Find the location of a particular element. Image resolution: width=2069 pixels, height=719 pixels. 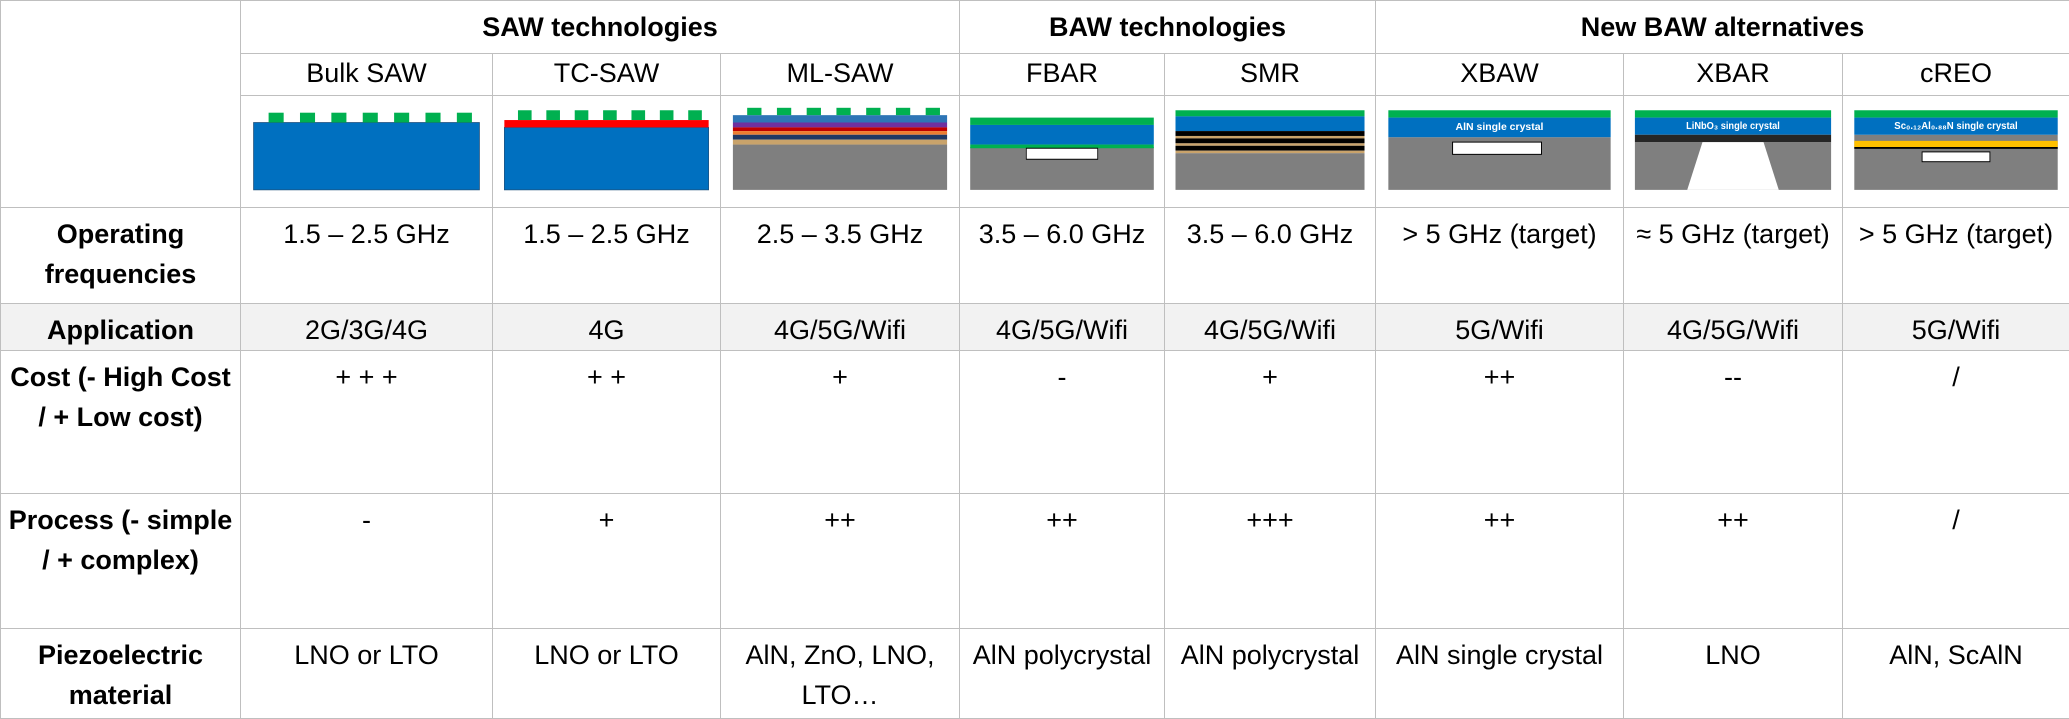

structure-diagram: Sc₀.₁₂Al₀.₈₈N single crystal is located at coordinates (1956, 147).